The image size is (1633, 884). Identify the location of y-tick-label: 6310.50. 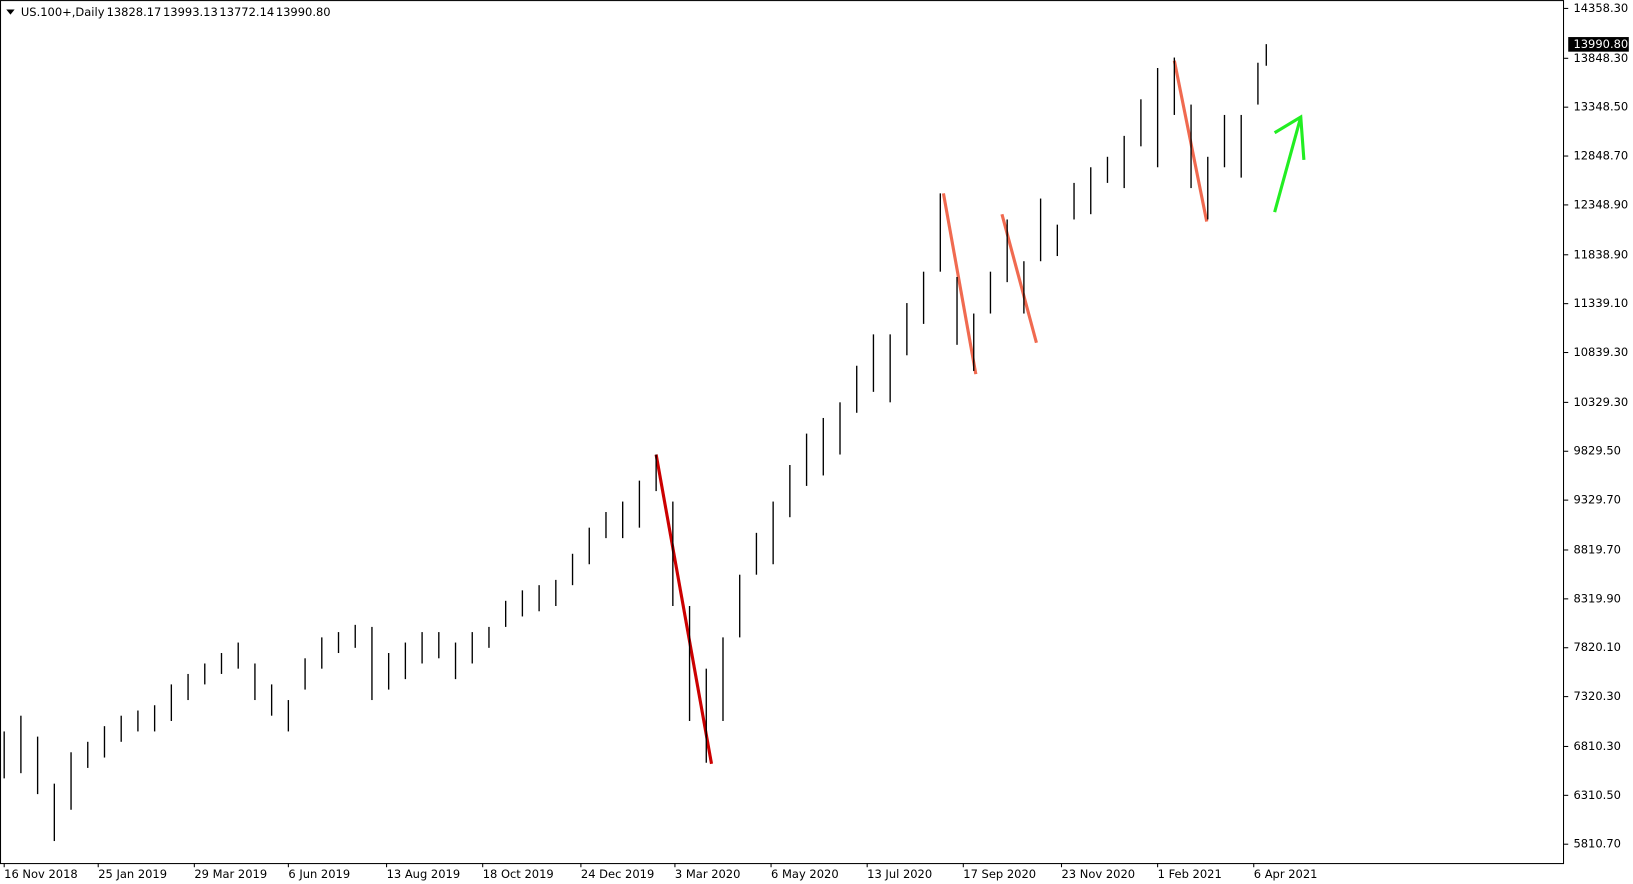
(1597, 795).